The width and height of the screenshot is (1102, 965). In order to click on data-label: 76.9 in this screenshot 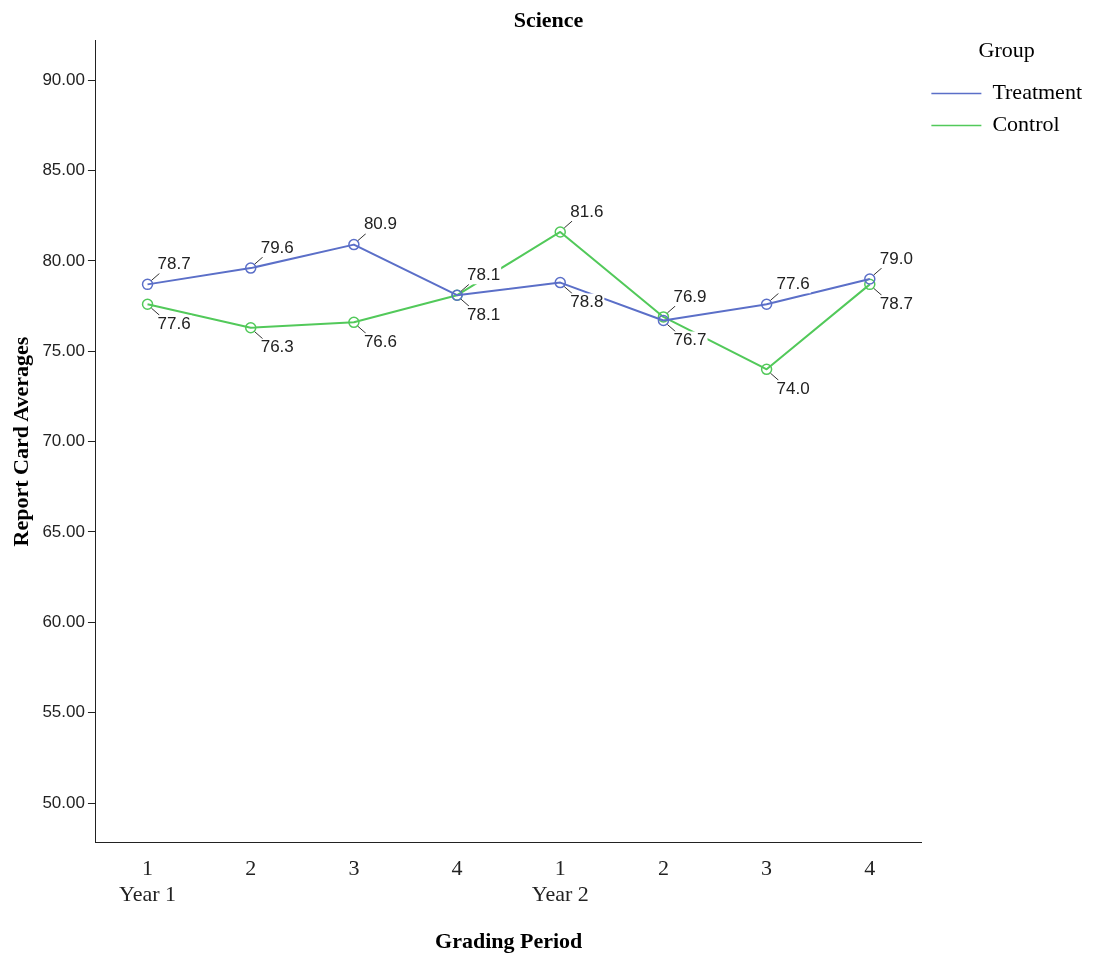, I will do `click(690, 296)`.